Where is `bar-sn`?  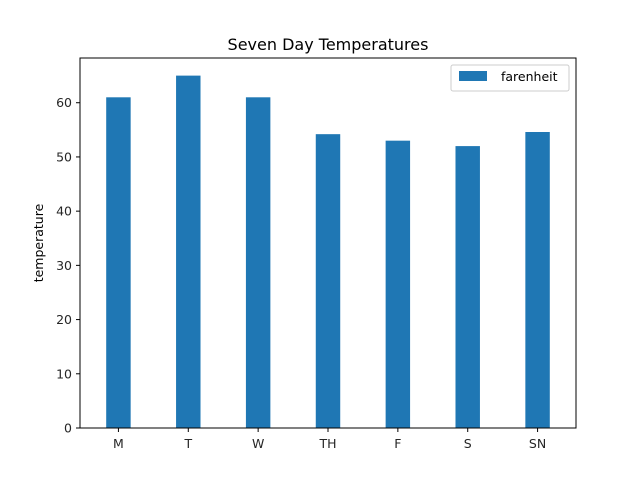
bar-sn is located at coordinates (537, 280).